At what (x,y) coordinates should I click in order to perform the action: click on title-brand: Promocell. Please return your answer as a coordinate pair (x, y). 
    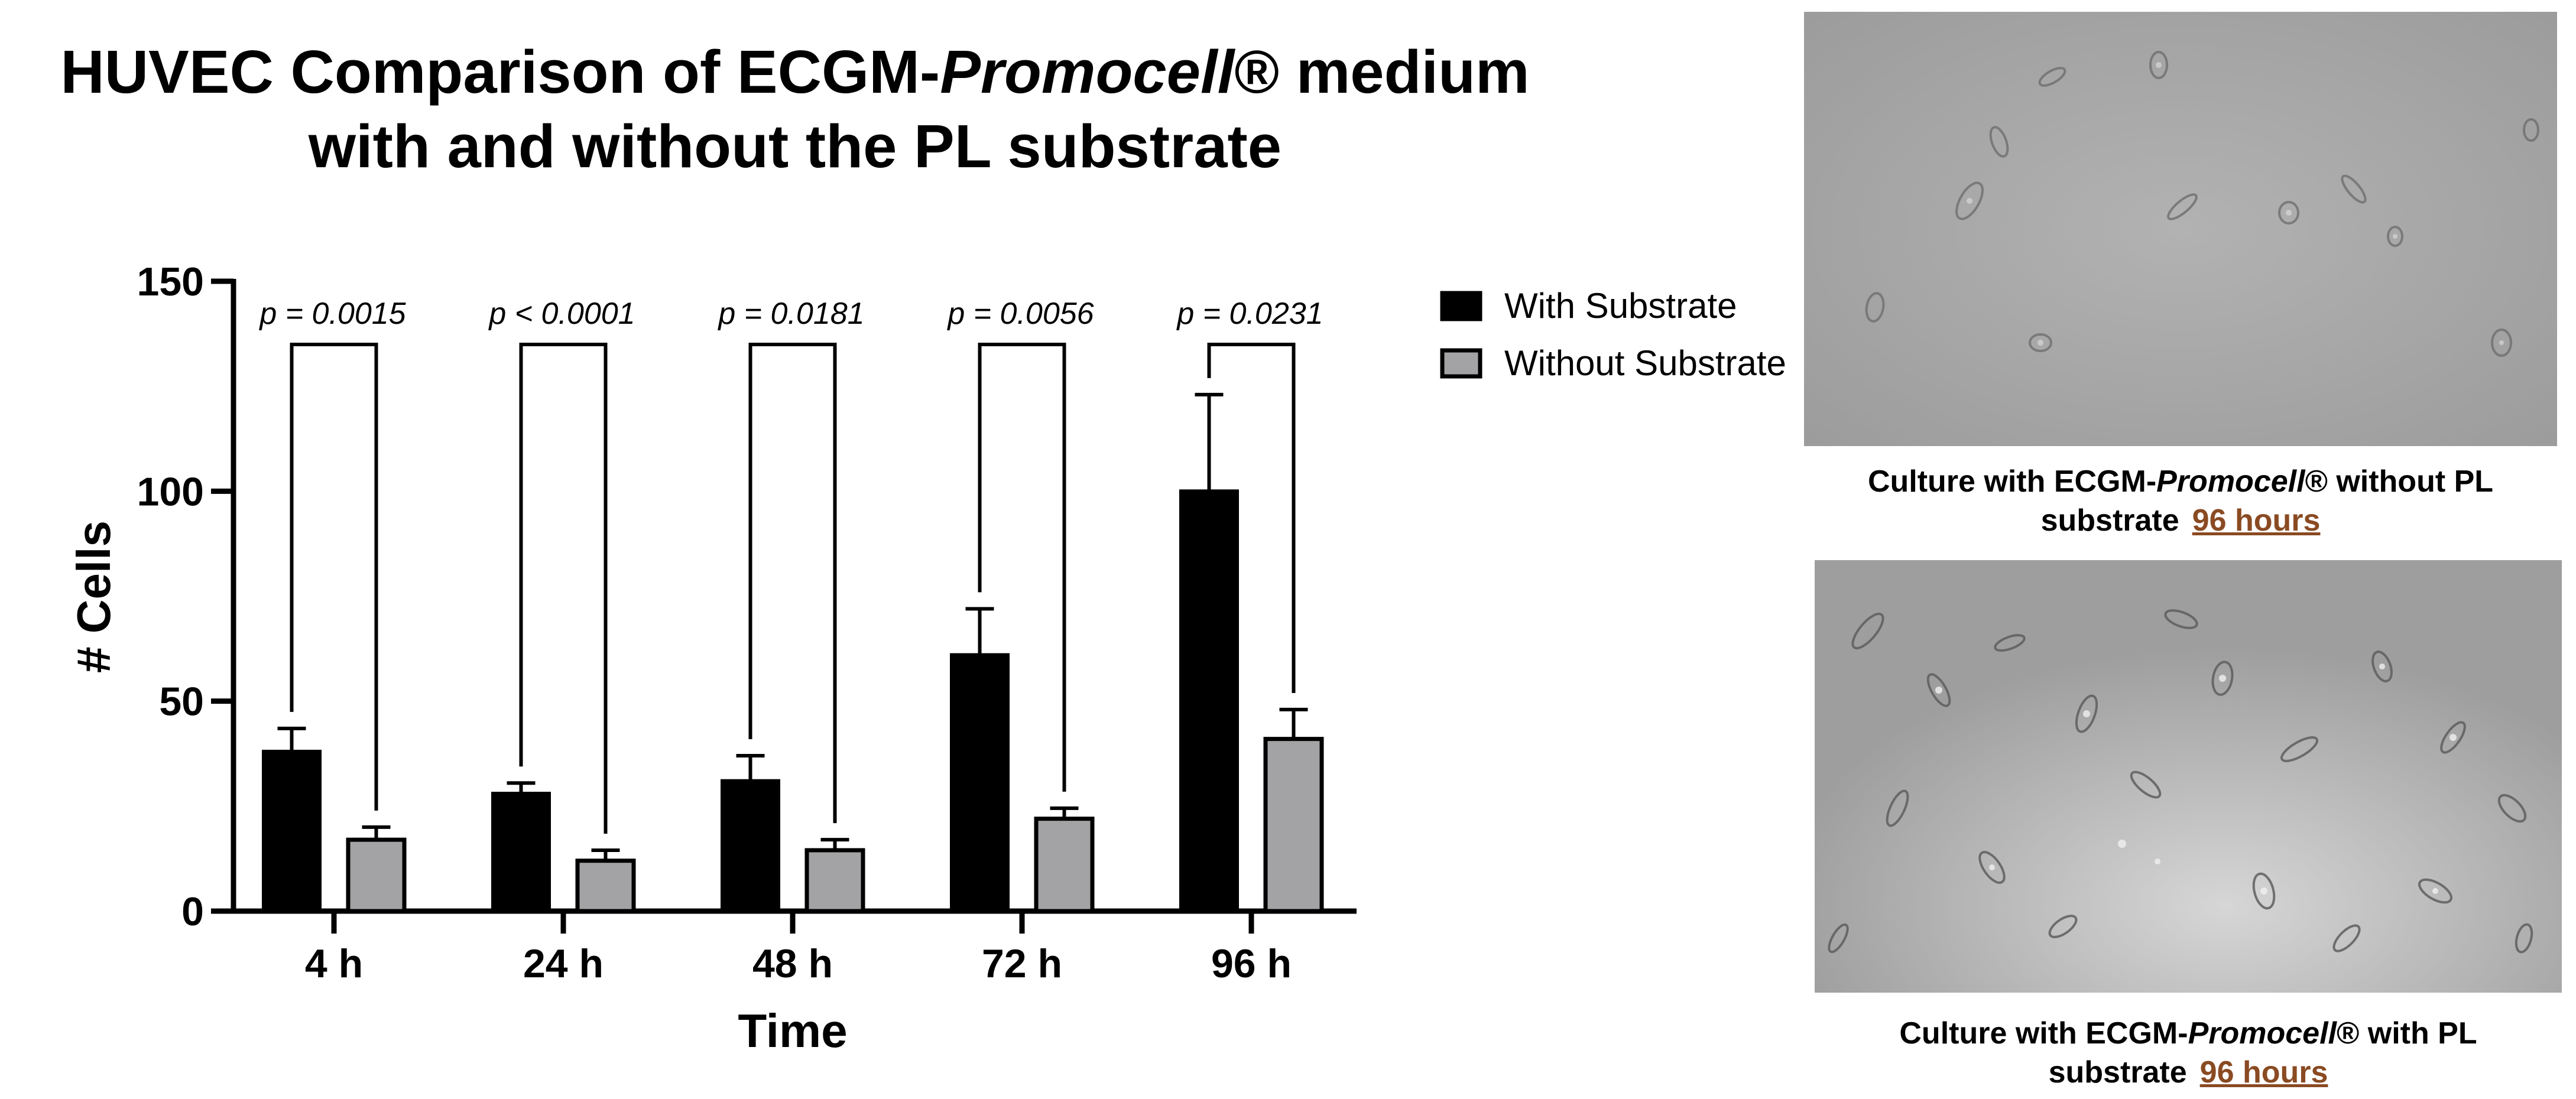
    Looking at the image, I should click on (1087, 72).